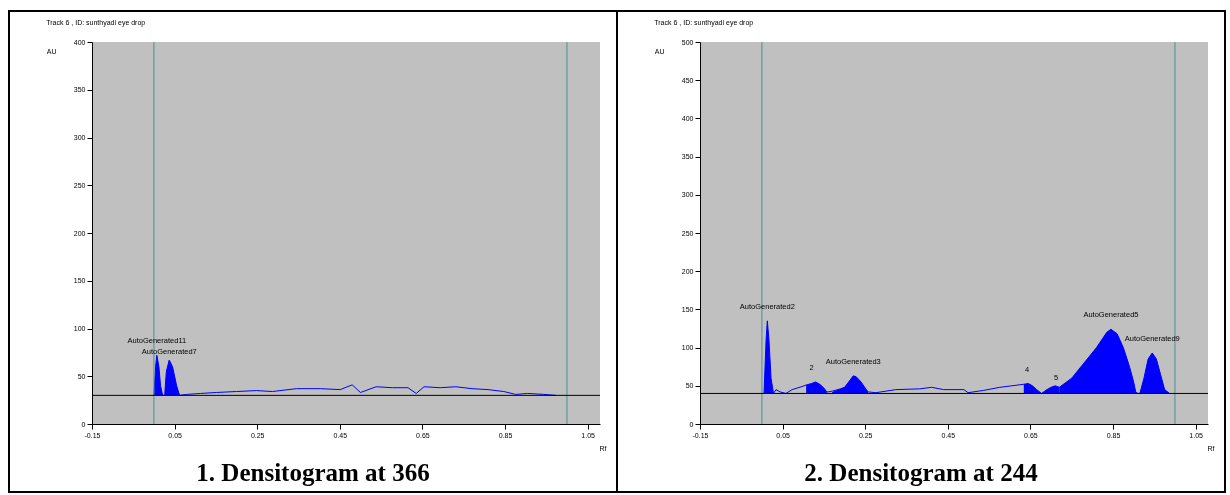 The width and height of the screenshot is (1230, 495). Describe the element at coordinates (313, 473) in the screenshot. I see `text: 1. Densitogram at 366` at that location.